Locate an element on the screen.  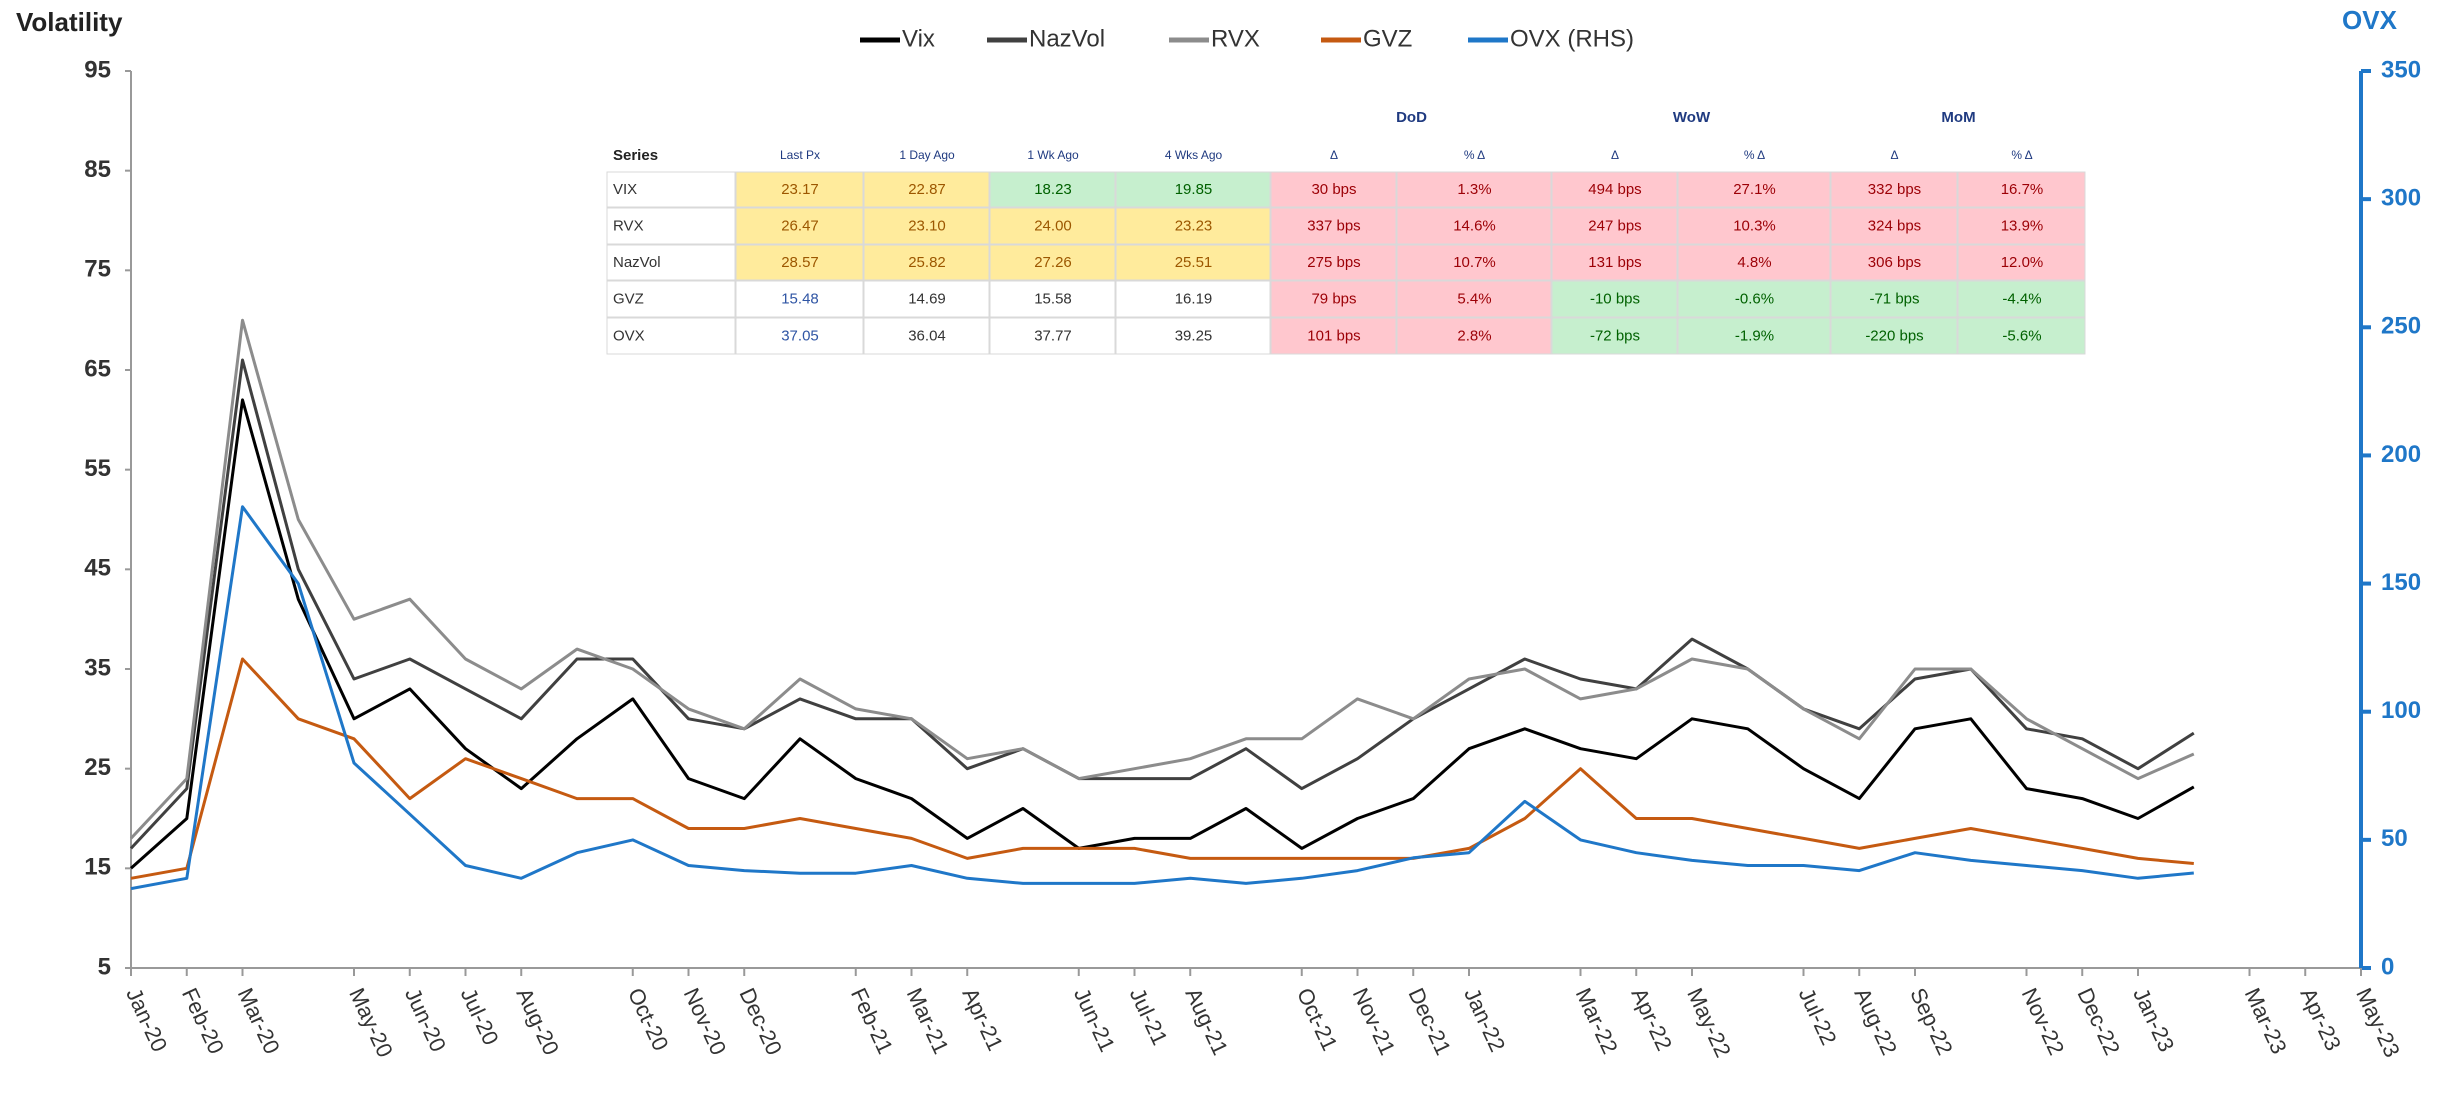
table-text: 13.9% is located at coordinates (2022, 225).